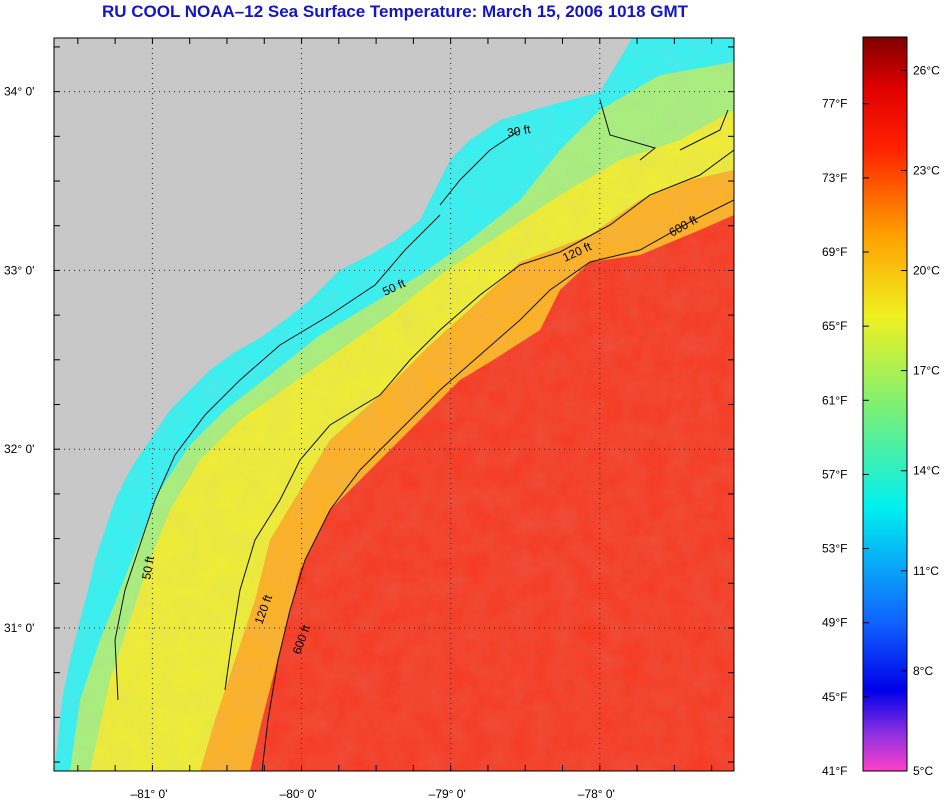 This screenshot has width=952, height=801. Describe the element at coordinates (926, 170) in the screenshot. I see `celsius-label: 23°C` at that location.